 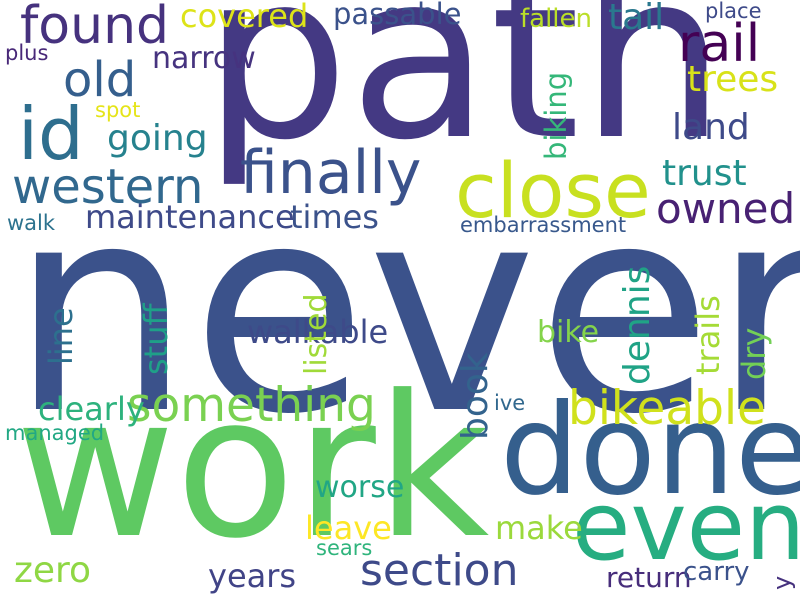 What do you see at coordinates (251, 405) in the screenshot?
I see `word-something: something` at bounding box center [251, 405].